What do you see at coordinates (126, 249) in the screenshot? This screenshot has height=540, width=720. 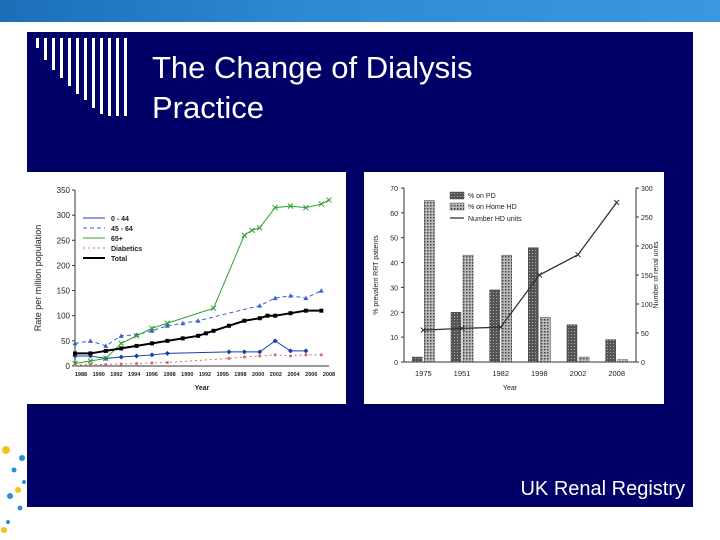 I see `legend-label-3: Diabetics` at bounding box center [126, 249].